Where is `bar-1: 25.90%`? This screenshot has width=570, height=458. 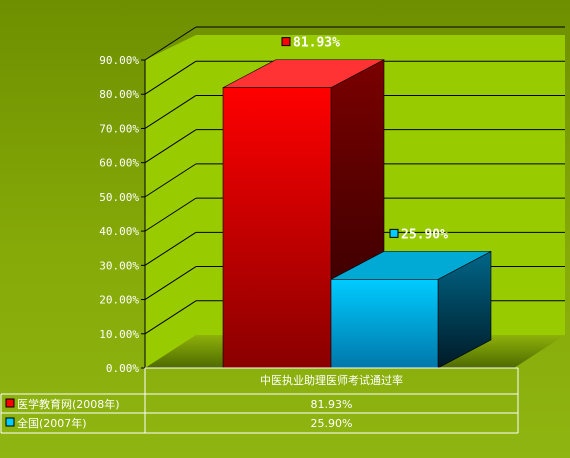 bar-1: 25.90% is located at coordinates (411, 298).